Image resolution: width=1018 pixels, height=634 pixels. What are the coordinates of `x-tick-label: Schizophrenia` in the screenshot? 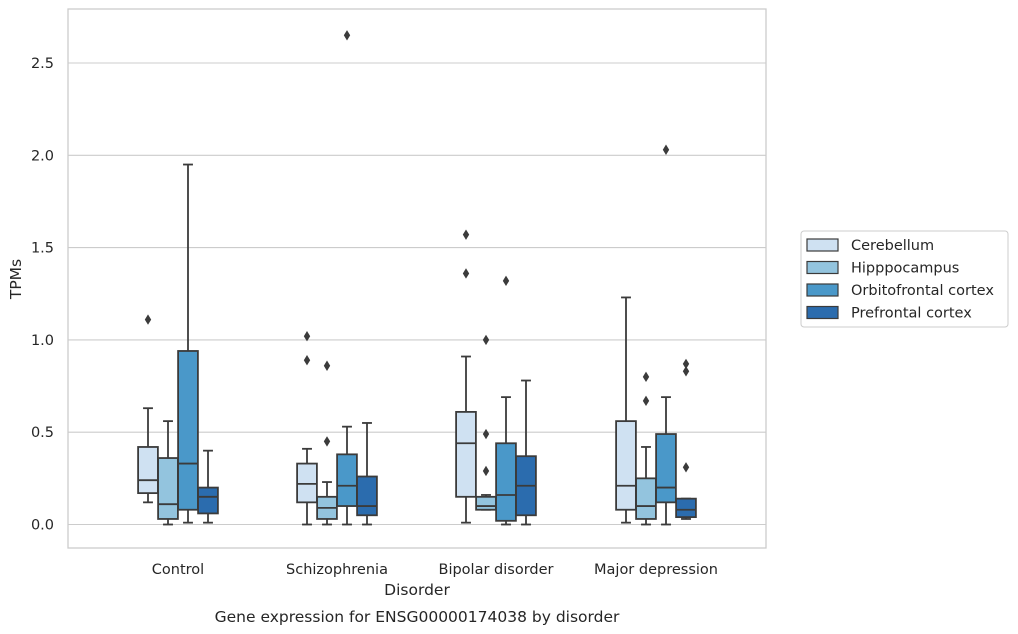 It's located at (337, 570).